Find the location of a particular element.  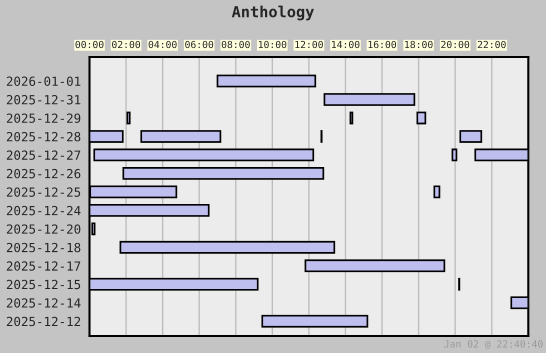

x-tick-label: 06:00 is located at coordinates (199, 44).